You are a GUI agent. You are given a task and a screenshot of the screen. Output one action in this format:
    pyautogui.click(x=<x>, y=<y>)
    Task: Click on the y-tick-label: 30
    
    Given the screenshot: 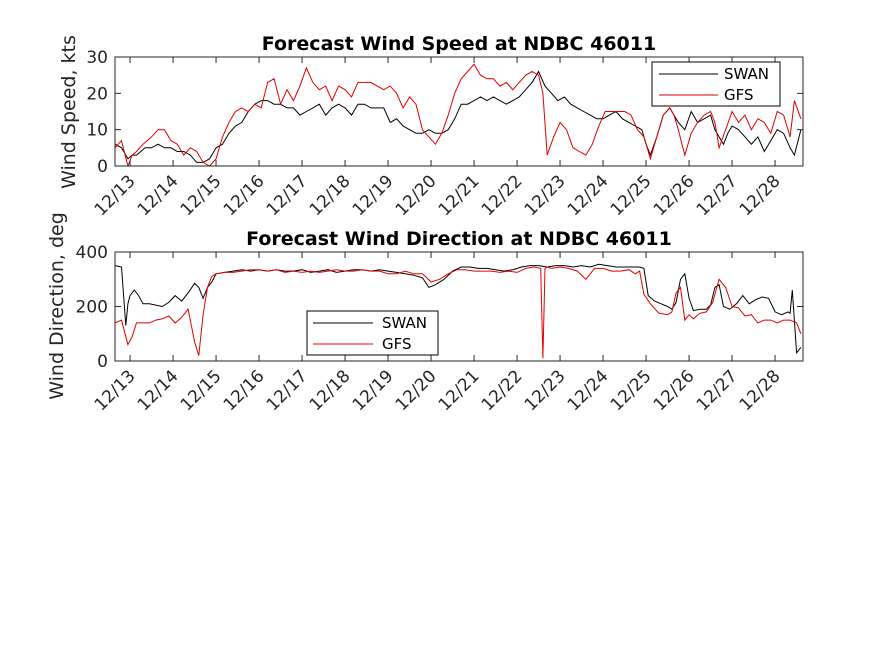 What is the action you would take?
    pyautogui.click(x=97, y=58)
    